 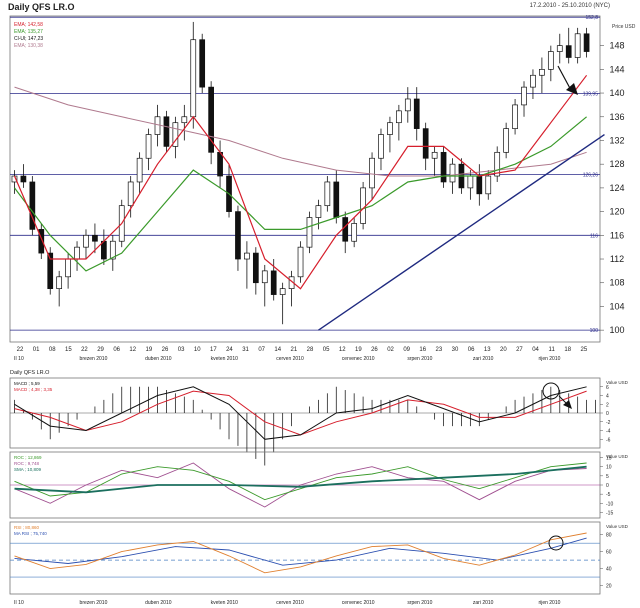 I want to click on price-legend-entry: EMA; 142,58, so click(x=28, y=25).